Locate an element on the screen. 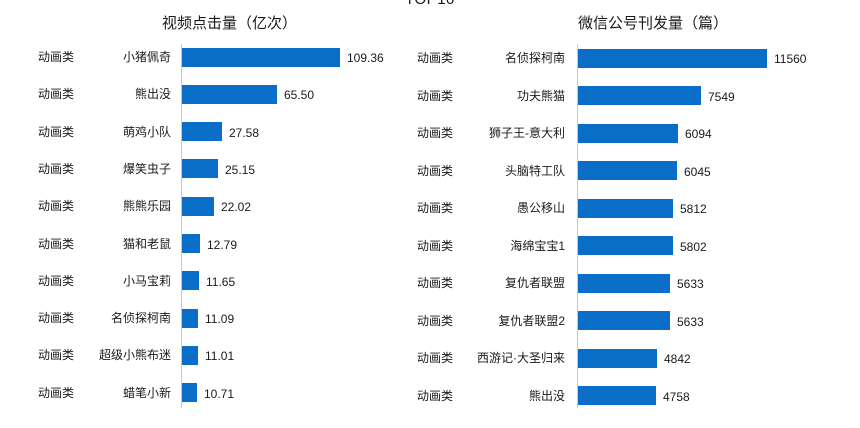 The height and width of the screenshot is (428, 860). wechat-category-label: 海绵宝宝1 is located at coordinates (537, 245).